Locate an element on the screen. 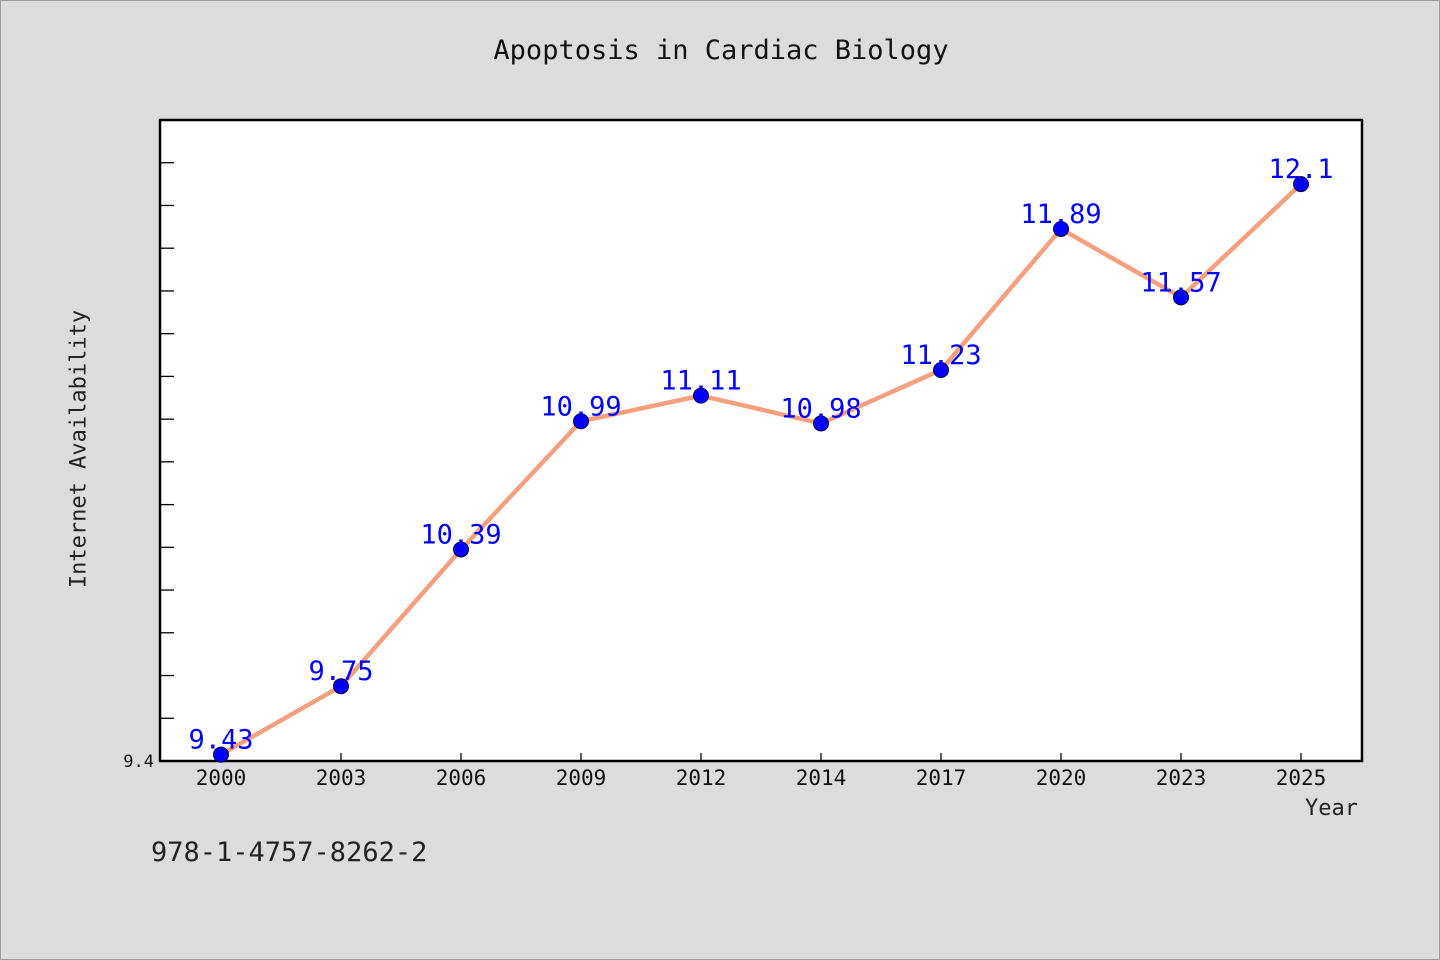 The width and height of the screenshot is (1440, 960). x-tick-label: 2017 is located at coordinates (941, 778).